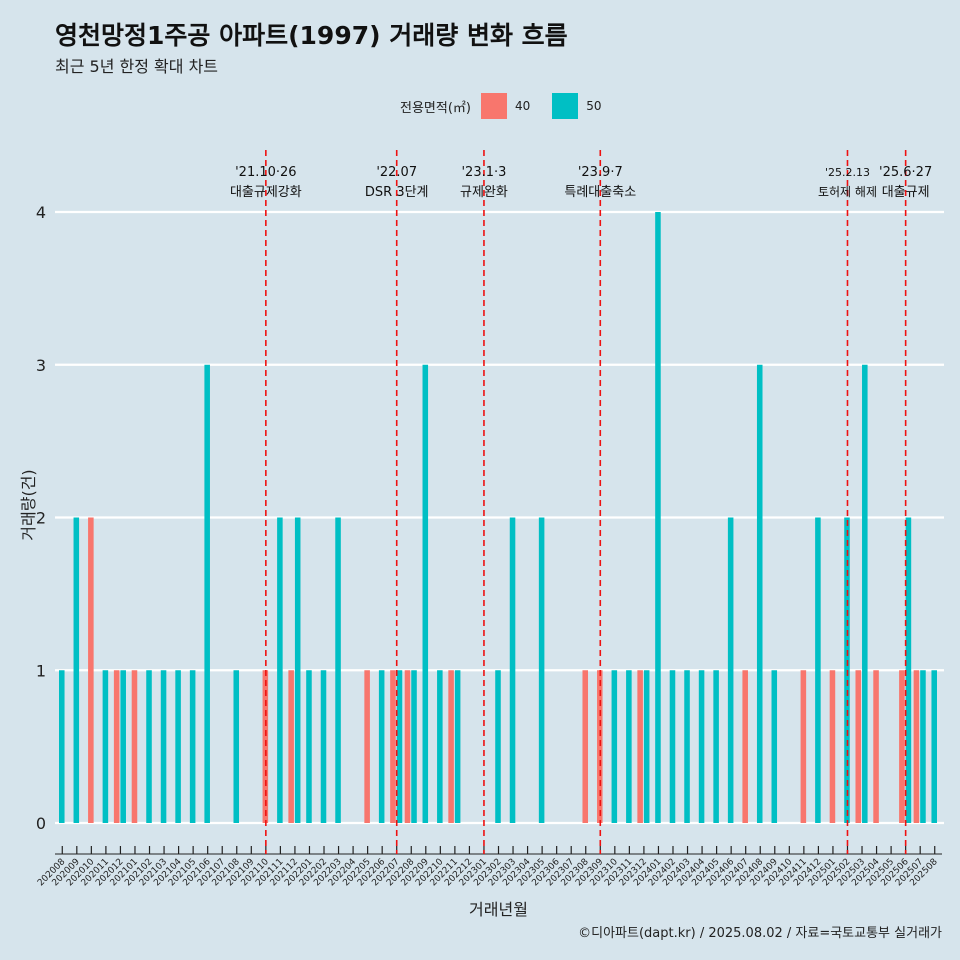 This screenshot has height=960, width=960. I want to click on chart-title: 영천망정1주공 아파트(1997) 거래량 변화 흐름, so click(311, 35).